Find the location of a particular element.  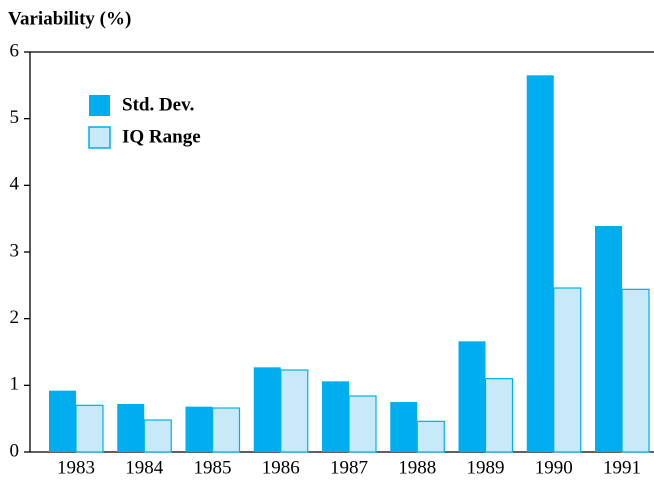

x-tick-label: 1989 is located at coordinates (486, 467).